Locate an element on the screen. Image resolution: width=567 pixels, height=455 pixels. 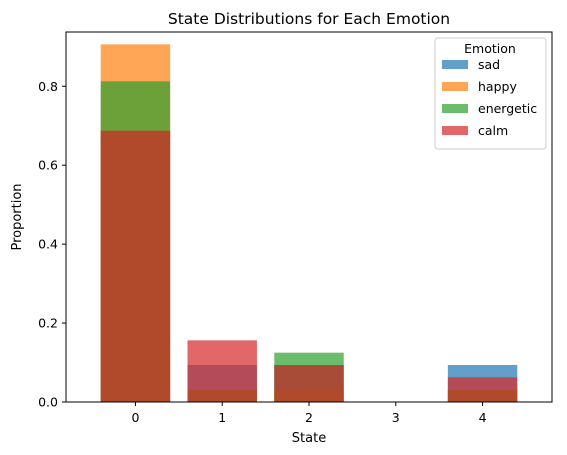
y-axis-ticks: 0.0 0.2 0.4 0.6 0.8 is located at coordinates (52, 244).